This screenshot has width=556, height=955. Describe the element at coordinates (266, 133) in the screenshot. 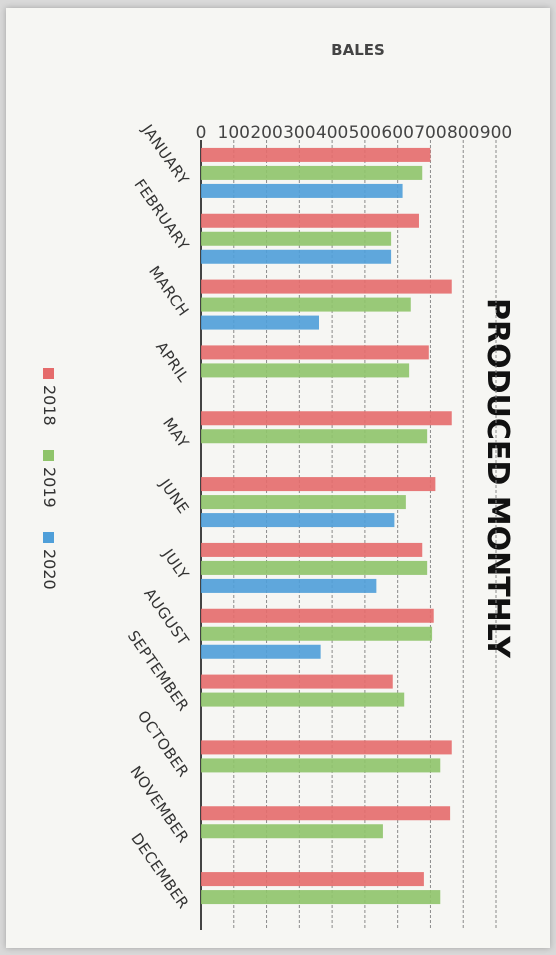

I see `tick-label: 200` at that location.